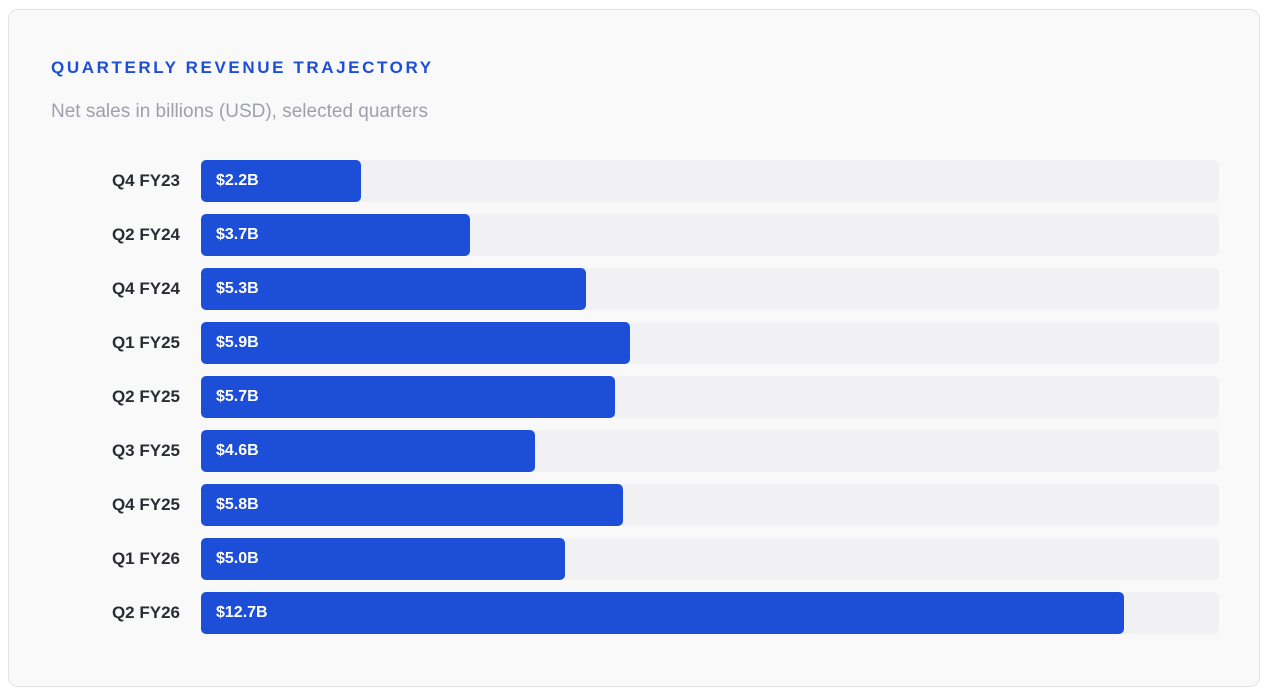  Describe the element at coordinates (237, 180) in the screenshot. I see `value-label: $2.2B` at that location.